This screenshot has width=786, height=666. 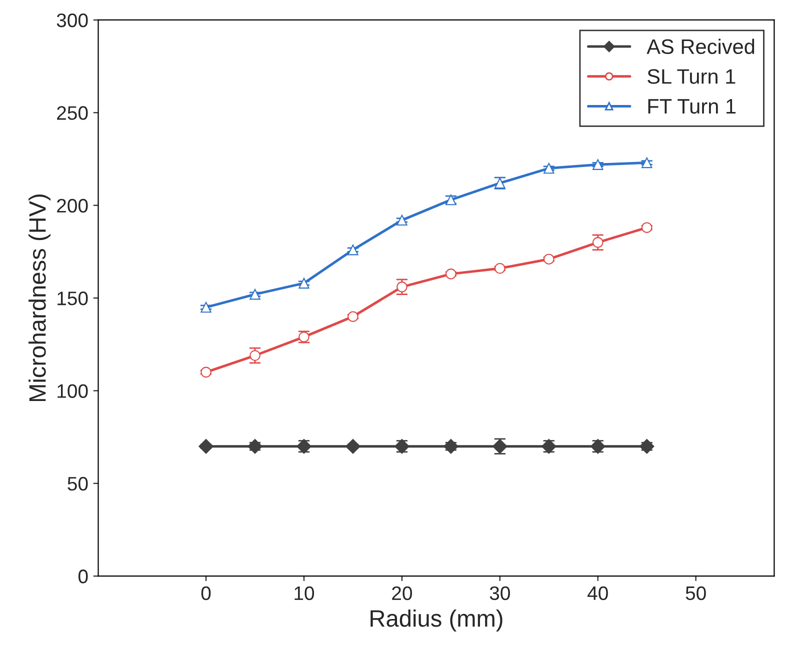 I want to click on y-tick-label: 100, so click(x=73, y=391).